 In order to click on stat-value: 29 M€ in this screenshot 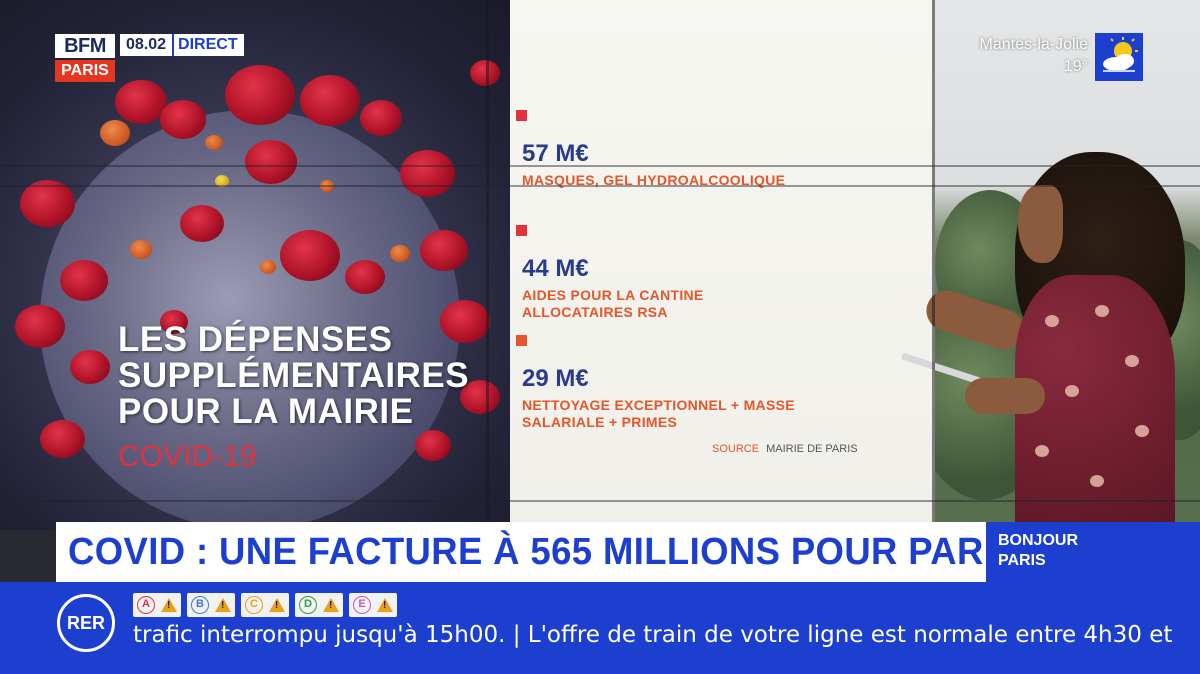, I will do `click(555, 378)`.